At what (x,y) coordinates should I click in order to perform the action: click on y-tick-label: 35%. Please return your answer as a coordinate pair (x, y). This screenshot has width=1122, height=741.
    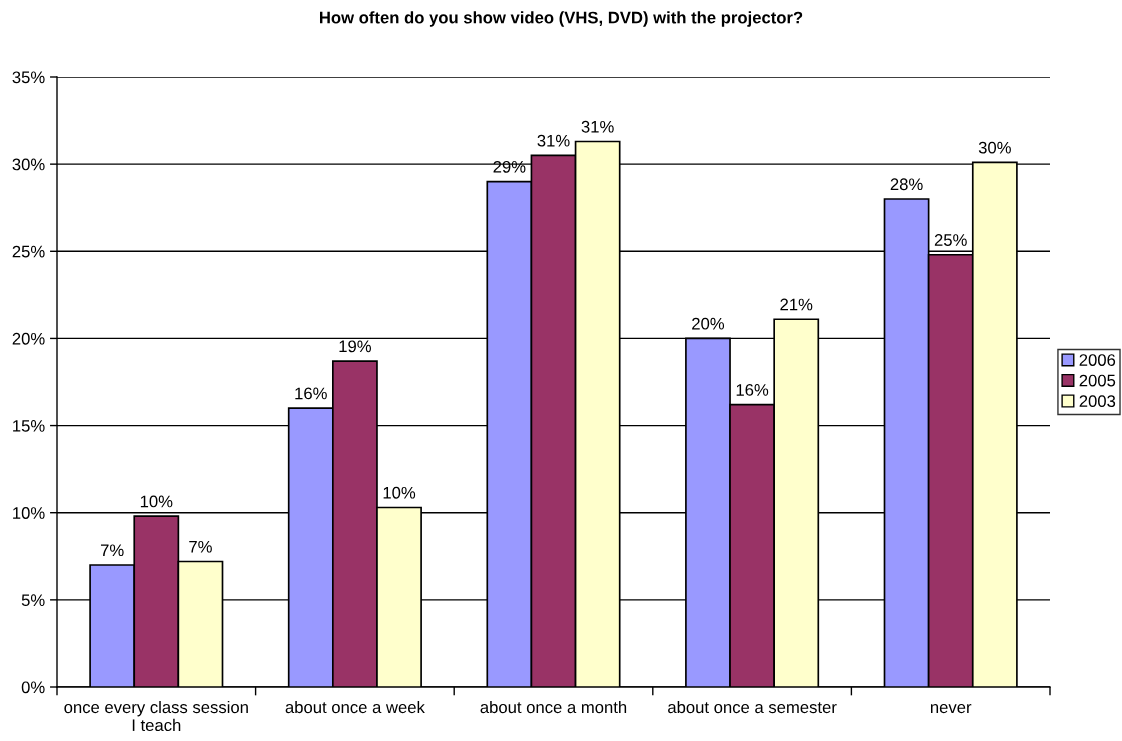
    Looking at the image, I should click on (28, 77).